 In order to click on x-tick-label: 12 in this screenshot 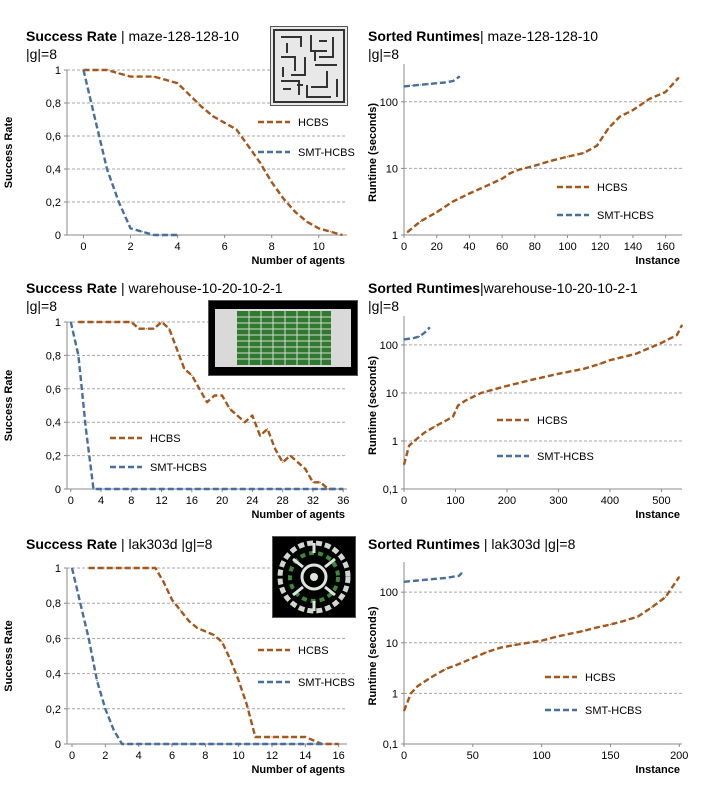, I will do `click(272, 756)`.